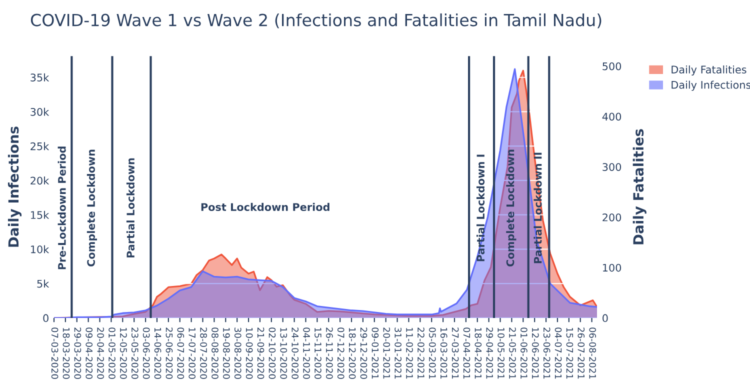 This screenshot has height=384, width=750. What do you see at coordinates (524, 353) in the screenshot?
I see `x-tick-label: 01-06-2021` at bounding box center [524, 353].